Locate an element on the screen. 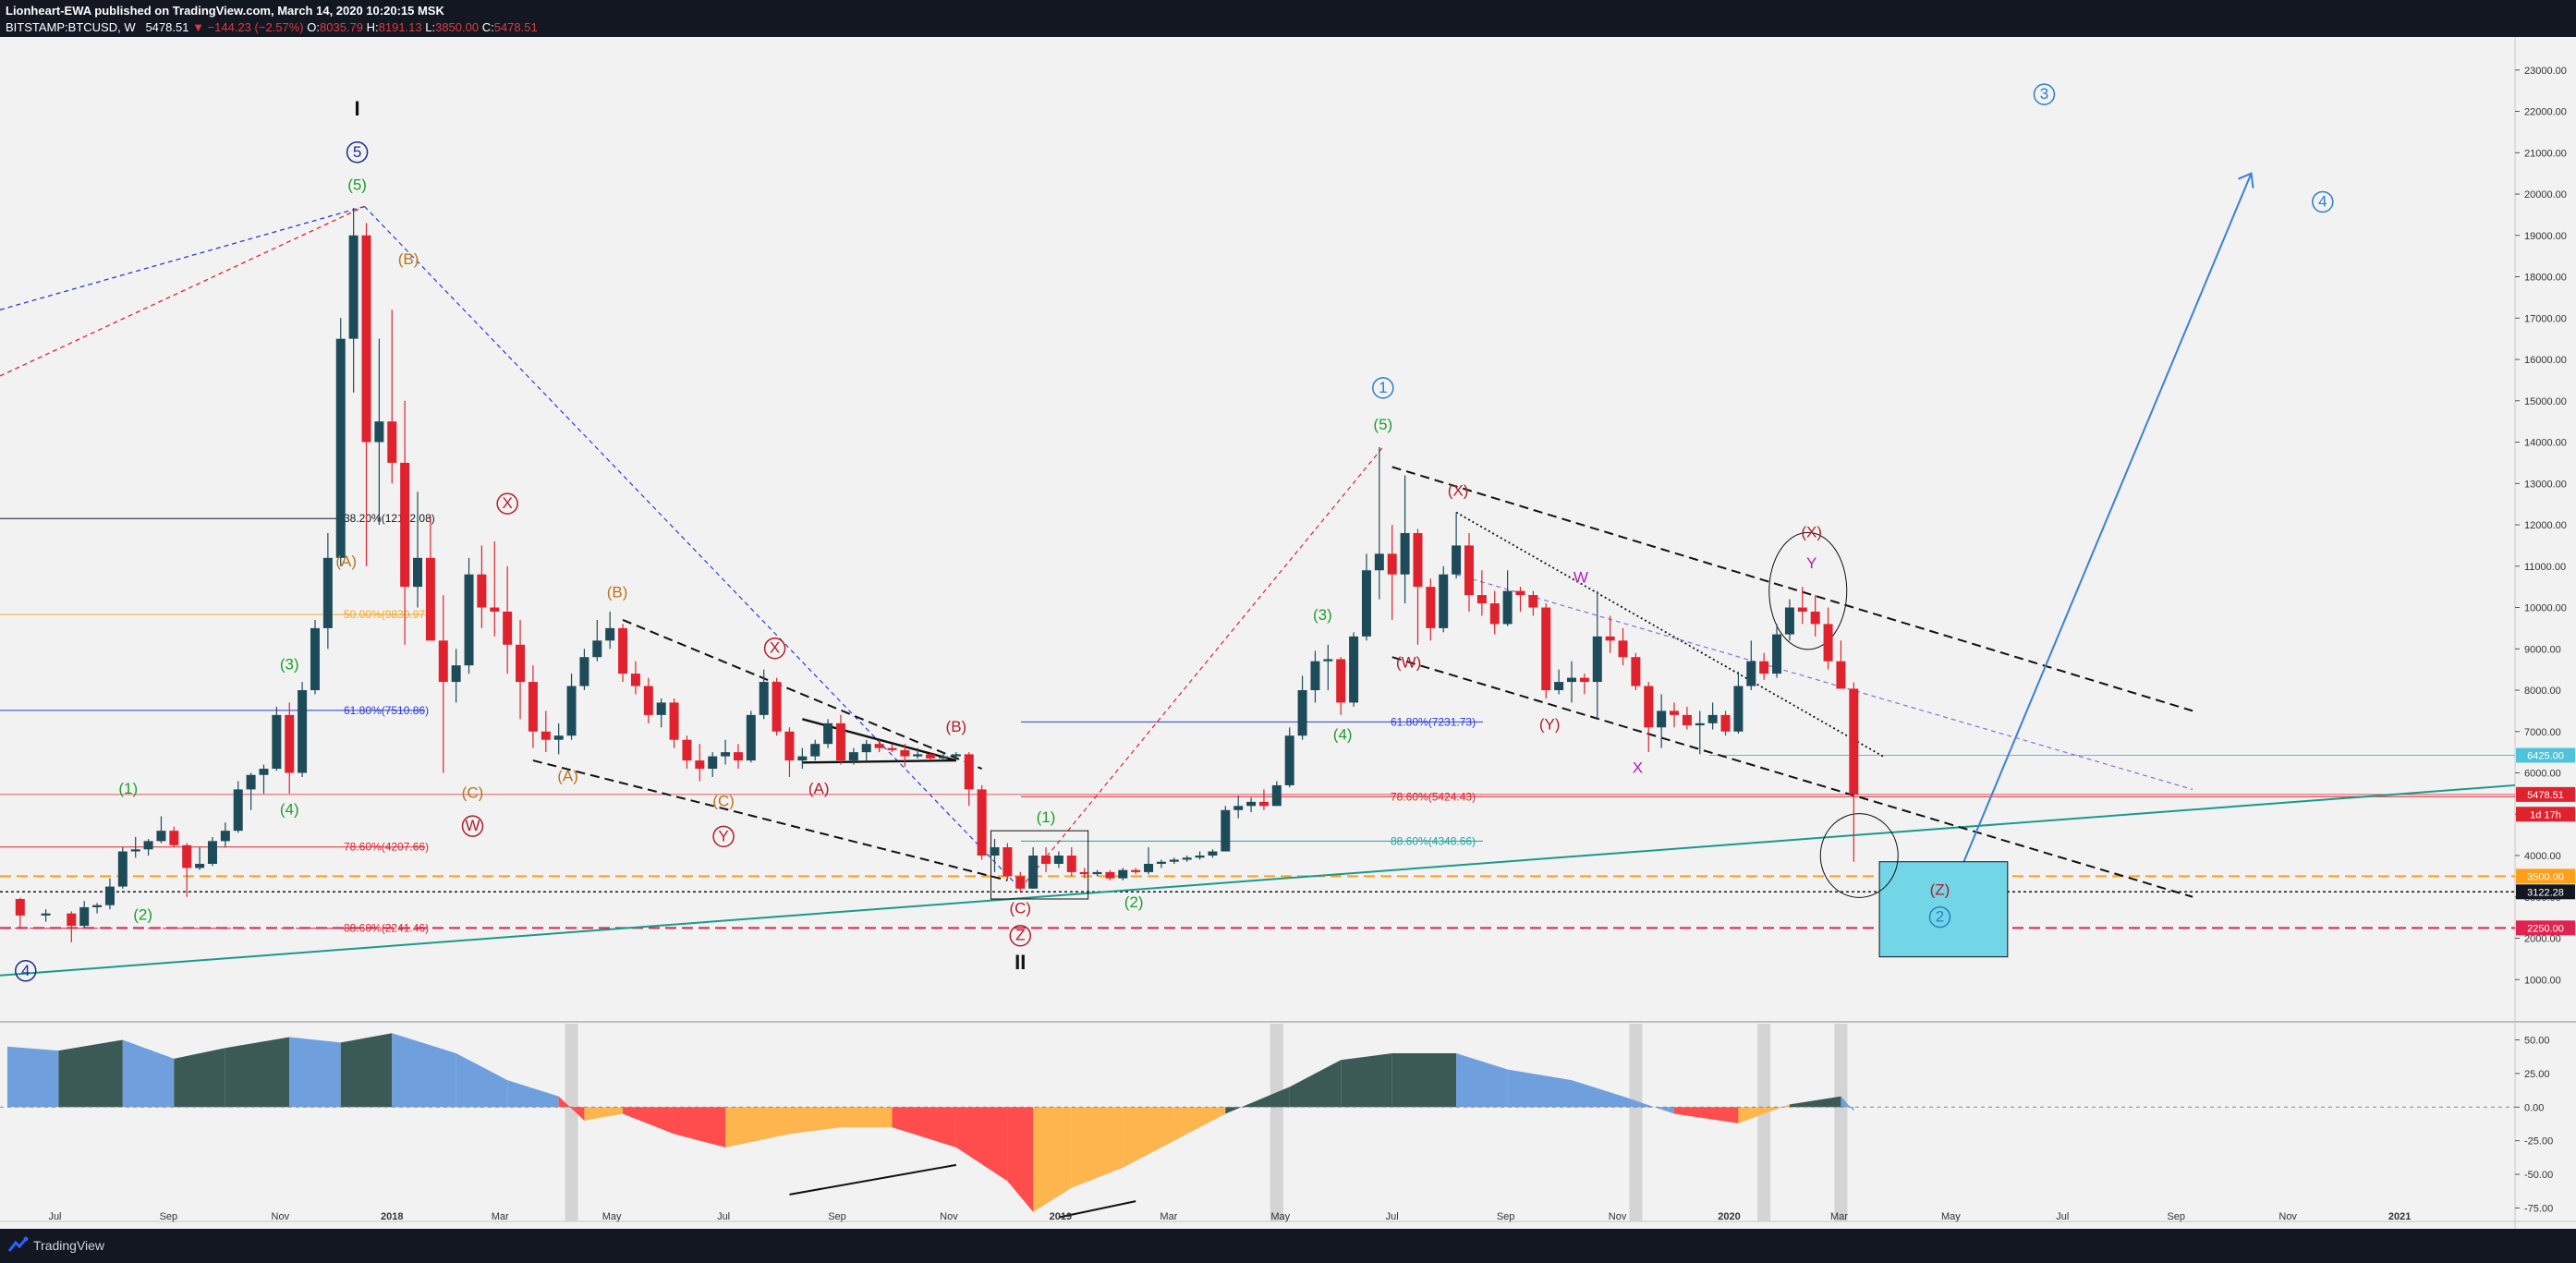 The image size is (2576, 1263). wave-label-28: (W) is located at coordinates (1408, 662).